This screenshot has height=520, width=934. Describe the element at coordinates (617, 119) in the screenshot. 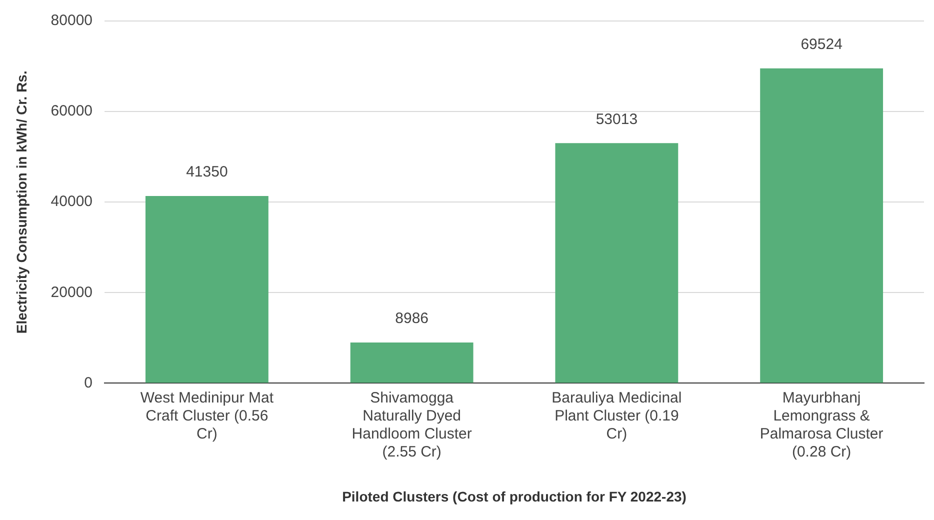

I see `data-label: 53013` at that location.